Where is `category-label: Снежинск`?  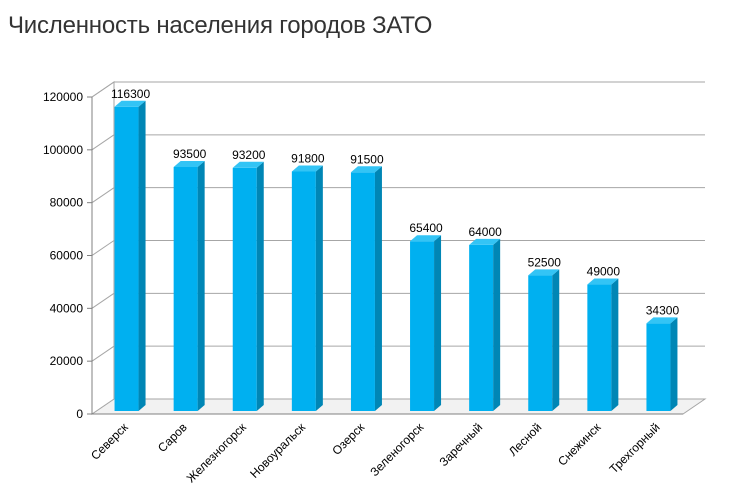
category-label: Снежинск is located at coordinates (579, 444).